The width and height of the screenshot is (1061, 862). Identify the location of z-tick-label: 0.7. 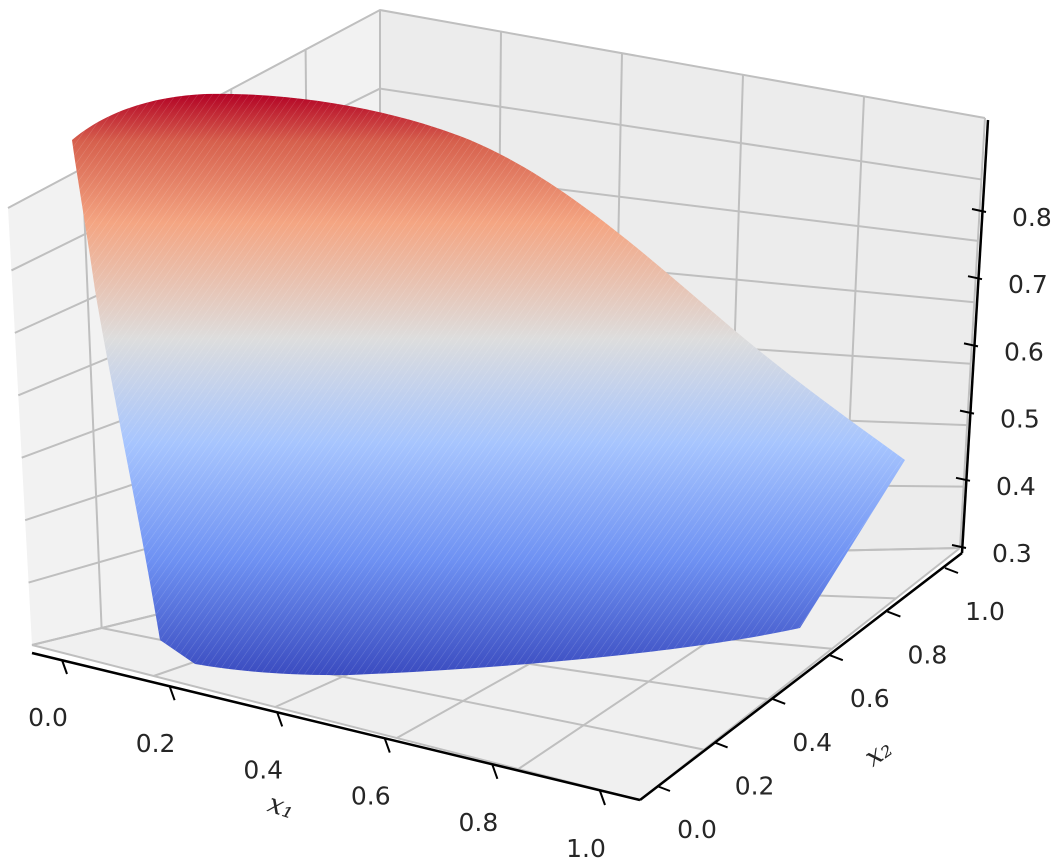
(1028, 284).